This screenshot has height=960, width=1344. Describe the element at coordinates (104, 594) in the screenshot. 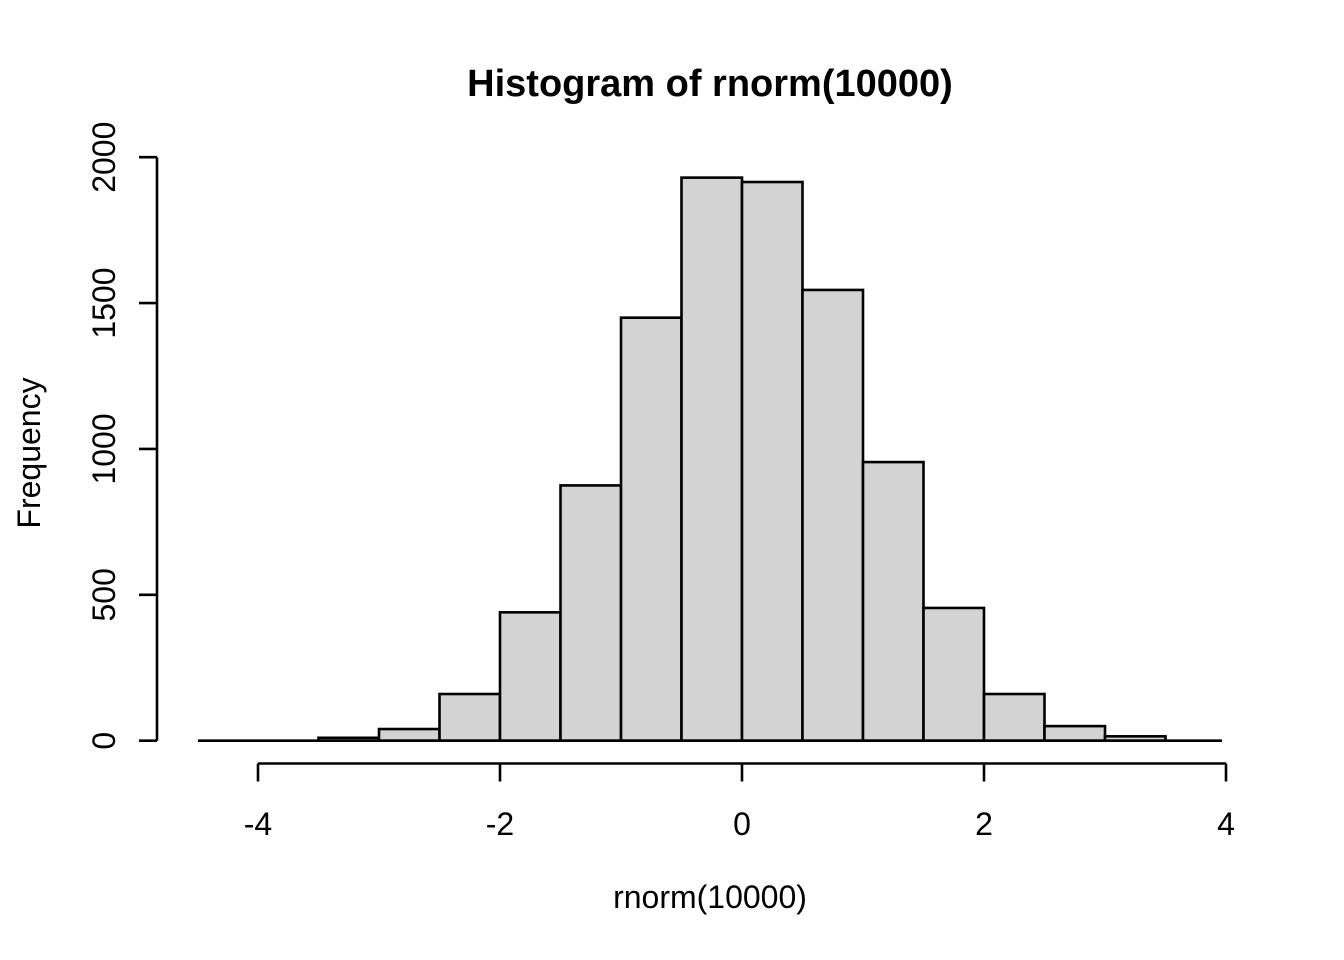

I see `y-tick-label: 500` at that location.